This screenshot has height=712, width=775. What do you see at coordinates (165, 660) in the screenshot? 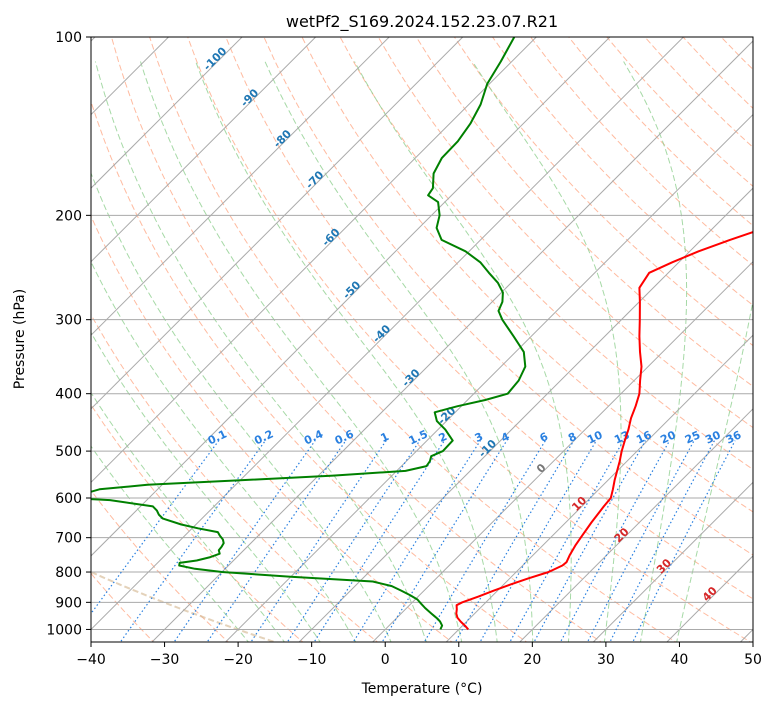
I see `x-tick-label: −30` at bounding box center [165, 660].